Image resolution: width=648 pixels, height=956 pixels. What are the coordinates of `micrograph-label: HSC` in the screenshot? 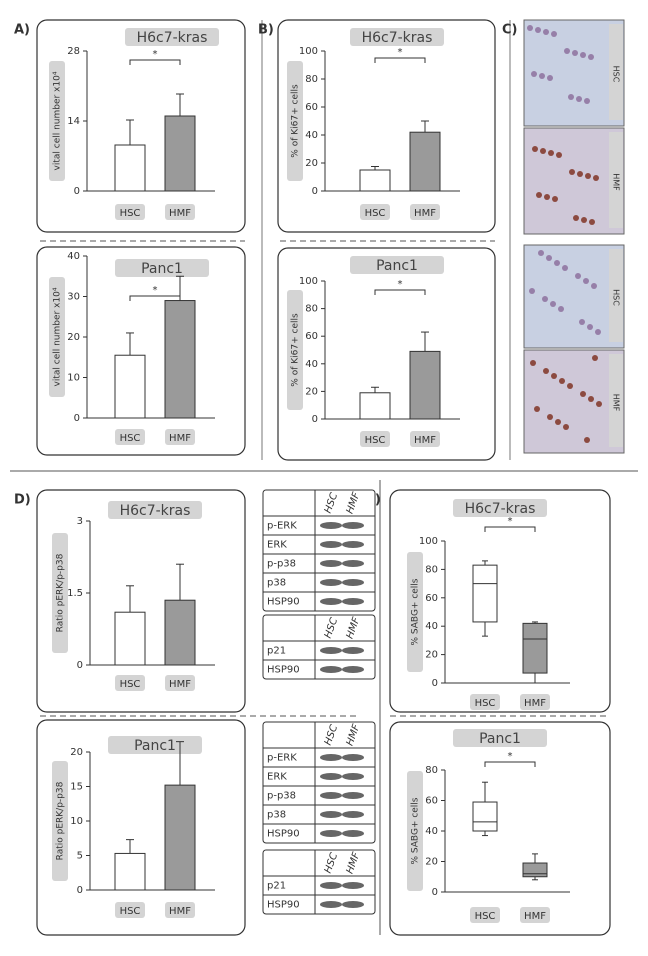 It's located at (616, 74).